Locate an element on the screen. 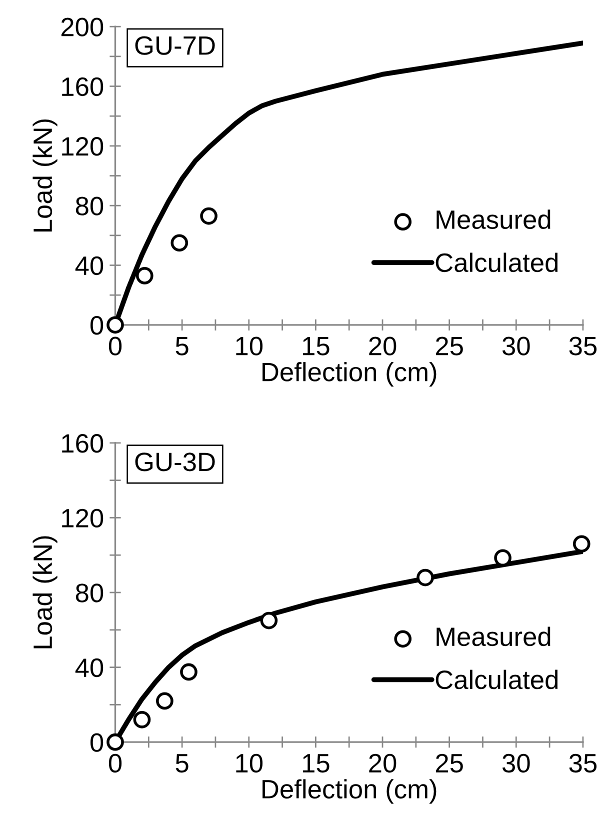  annotation: GU-7D is located at coordinates (175, 45).